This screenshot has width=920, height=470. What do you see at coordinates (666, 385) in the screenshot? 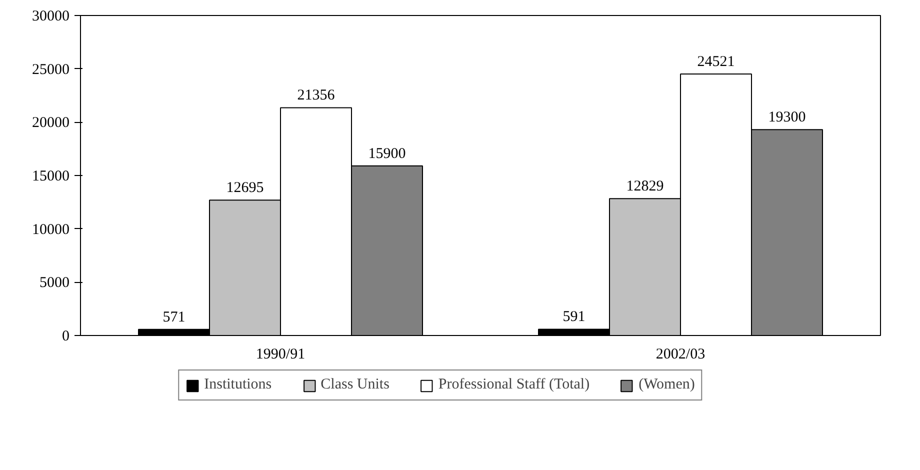
I see `legend-label: (Women)` at bounding box center [666, 385].